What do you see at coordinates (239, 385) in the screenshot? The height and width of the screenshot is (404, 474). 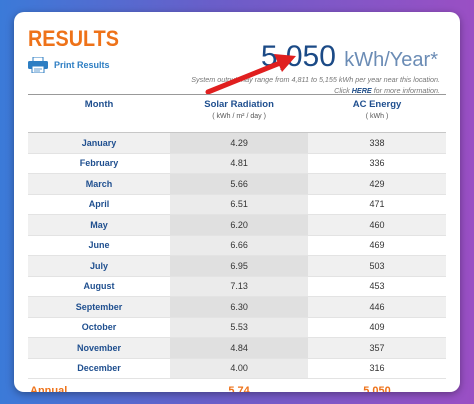 I see `annual-solar: 5.74` at bounding box center [239, 385].